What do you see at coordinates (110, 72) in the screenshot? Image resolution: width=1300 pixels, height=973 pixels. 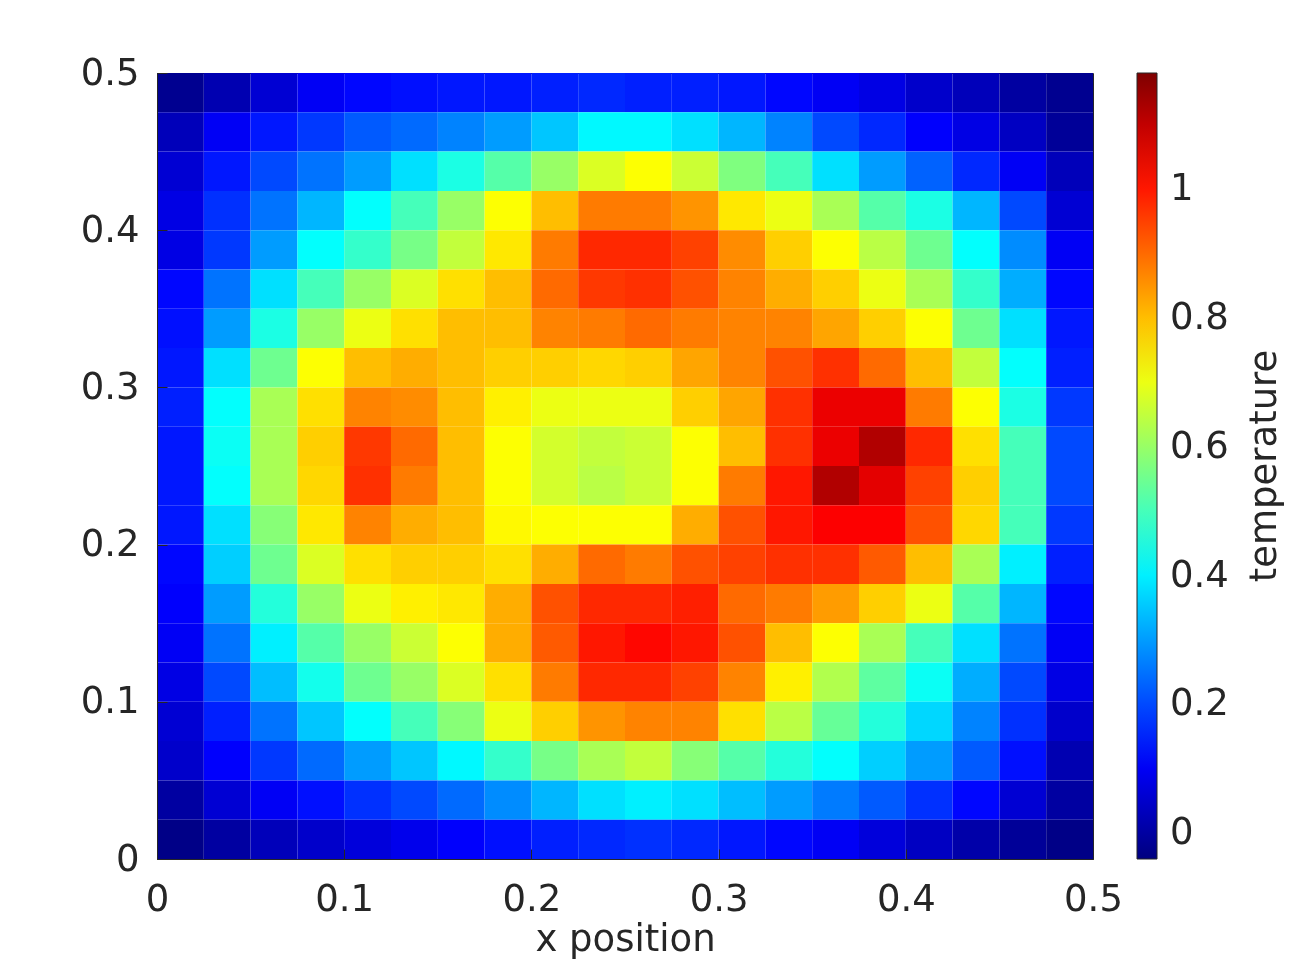 I see `y-tick-label: 0.5` at bounding box center [110, 72].